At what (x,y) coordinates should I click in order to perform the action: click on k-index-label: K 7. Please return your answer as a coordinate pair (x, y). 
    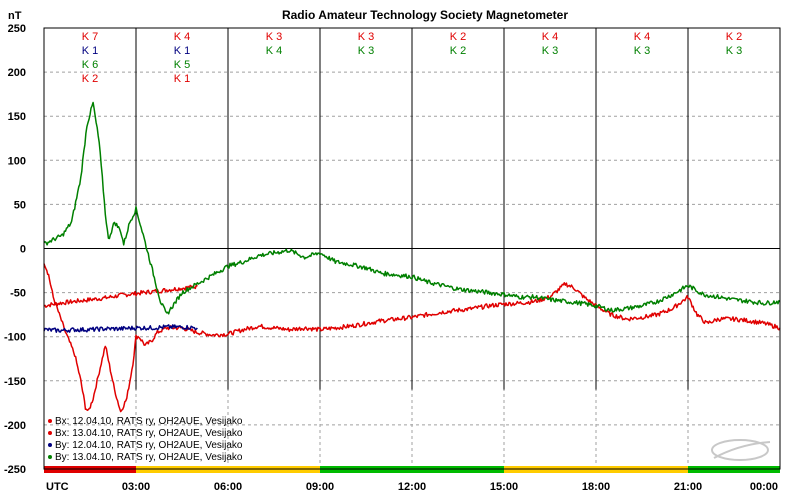
    Looking at the image, I should click on (90, 37).